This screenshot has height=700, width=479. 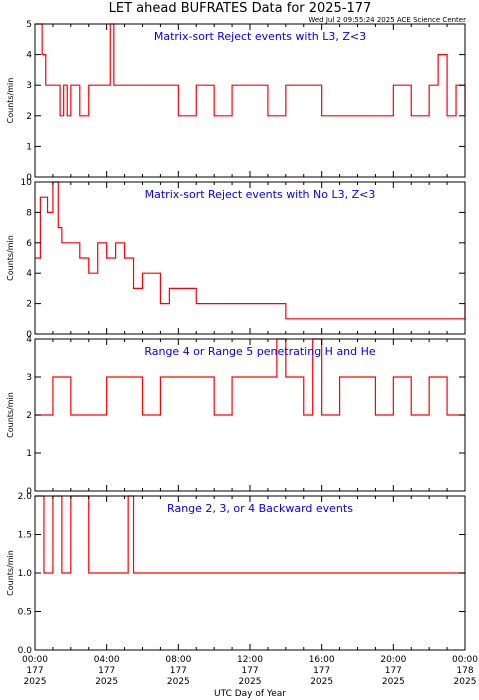 I want to click on y-tick-label: 2.0, so click(x=25, y=497).